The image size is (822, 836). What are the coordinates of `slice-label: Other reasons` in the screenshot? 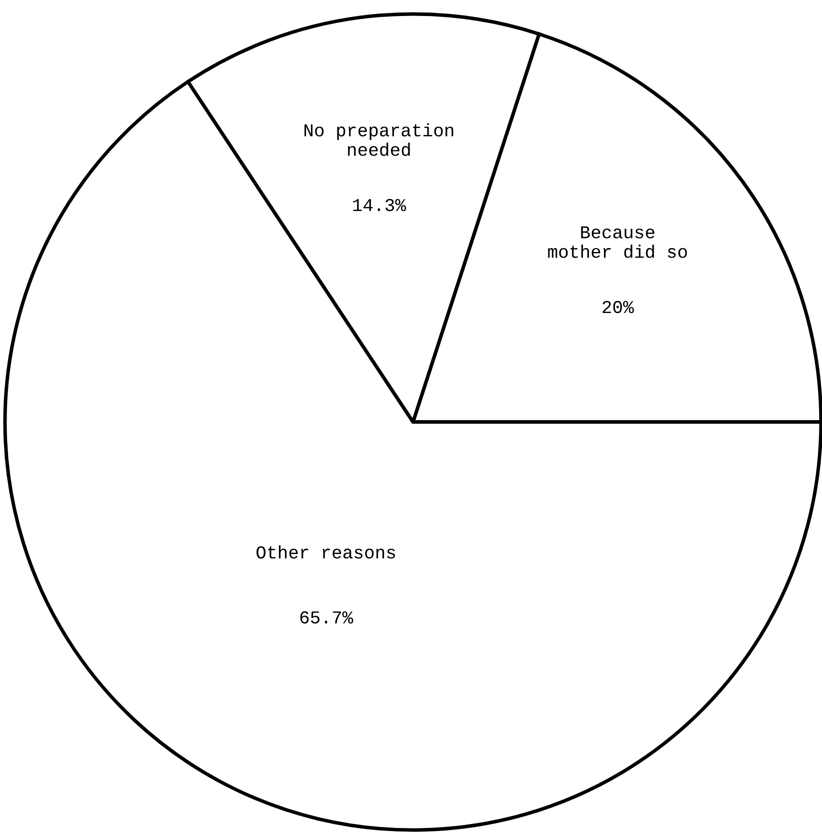 It's located at (326, 552).